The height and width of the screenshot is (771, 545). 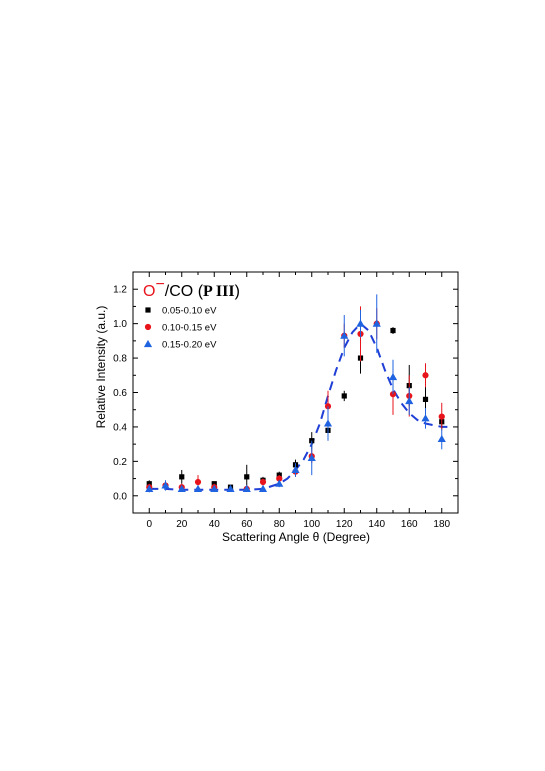 I want to click on legend-label: 0.15-0.20 eV, so click(x=189, y=345).